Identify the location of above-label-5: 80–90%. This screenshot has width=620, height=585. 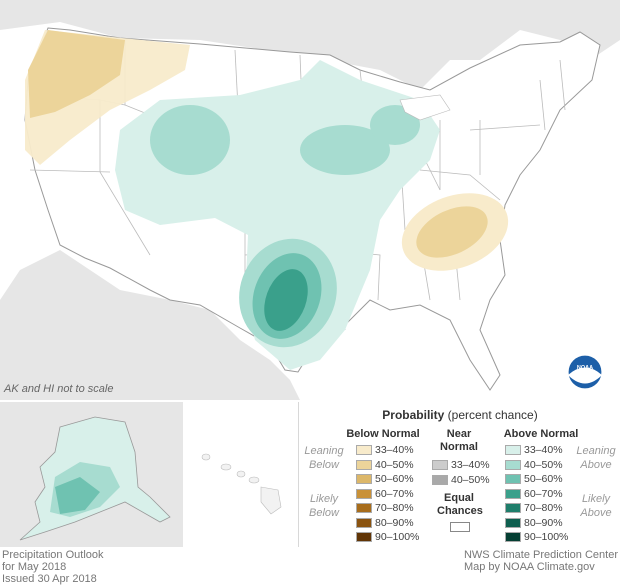
(543, 522).